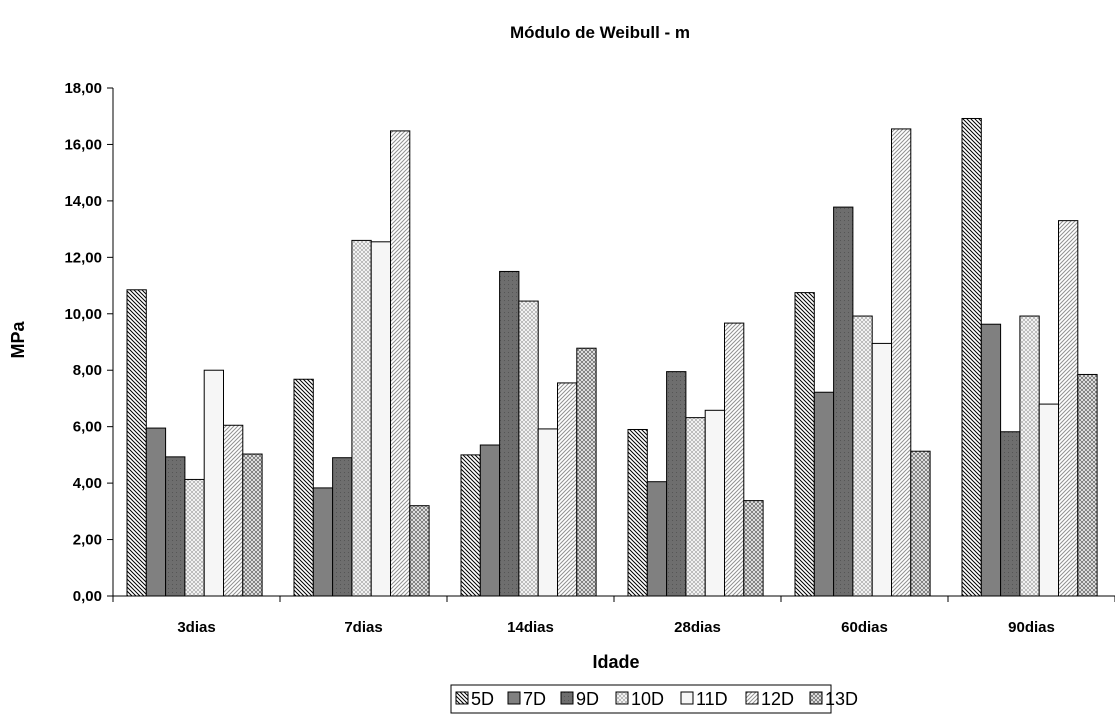  I want to click on legend-label: 9D, so click(587, 699).